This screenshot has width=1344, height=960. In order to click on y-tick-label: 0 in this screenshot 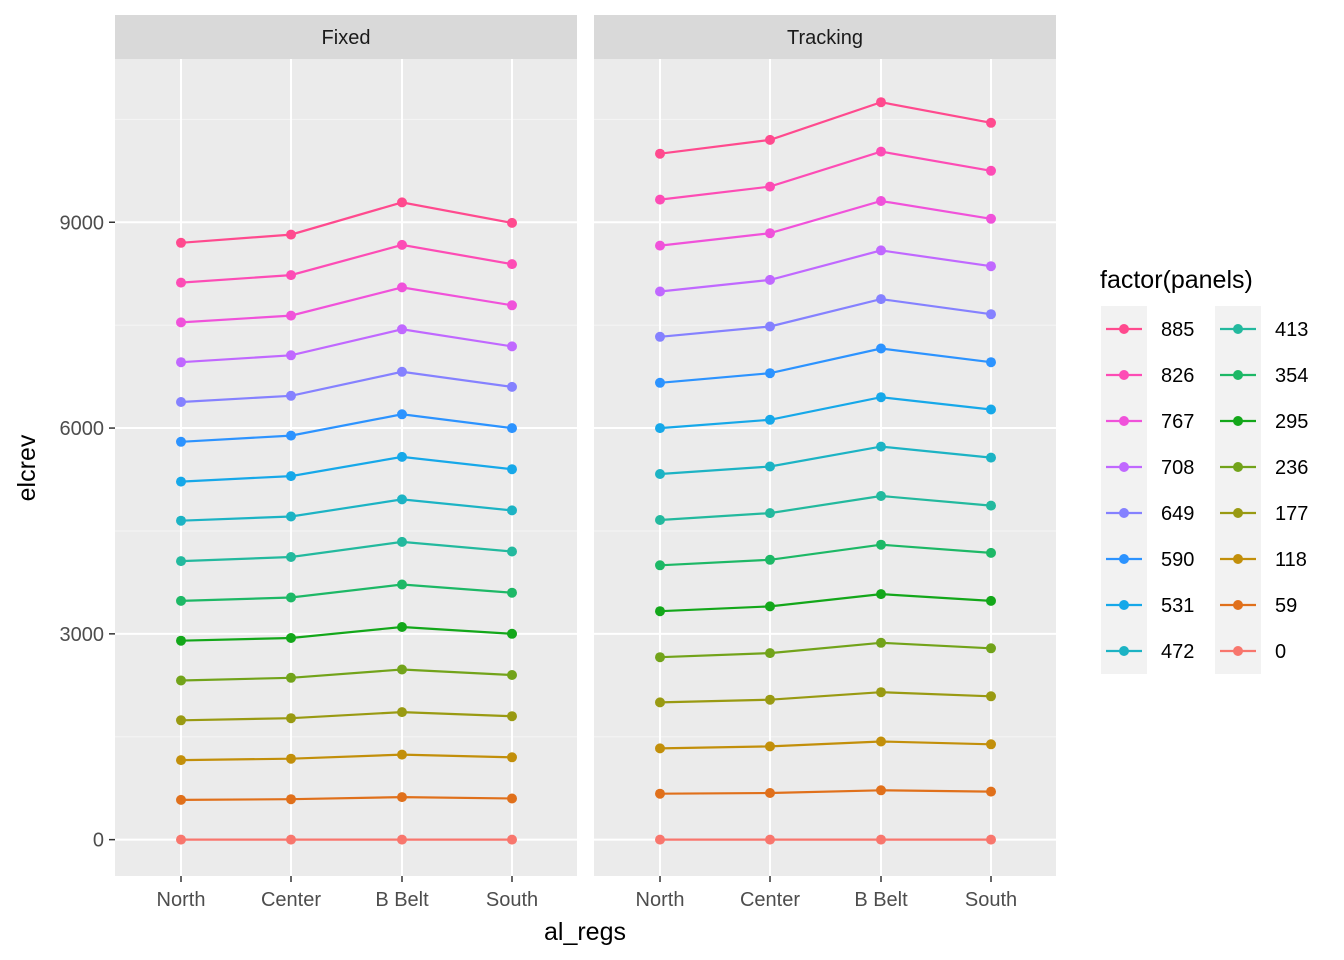, I will do `click(98, 841)`.